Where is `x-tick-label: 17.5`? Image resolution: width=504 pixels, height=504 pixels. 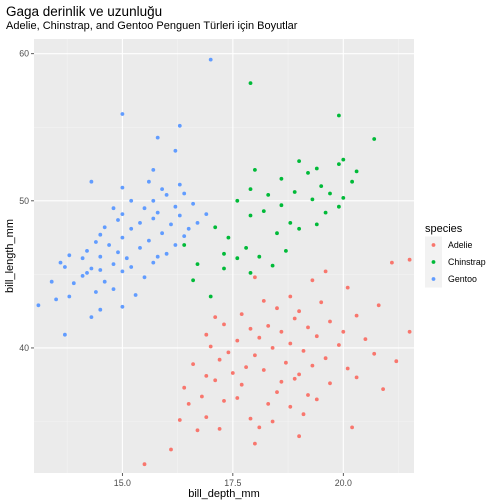
x-tick-label: 17.5 is located at coordinates (232, 483).